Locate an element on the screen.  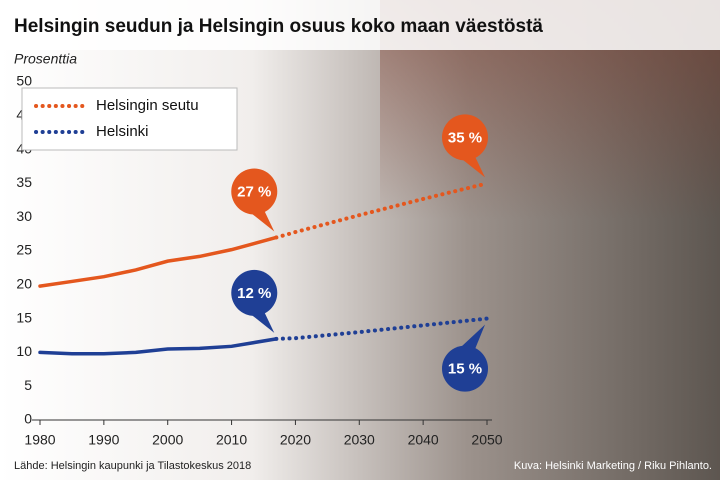
x-tick-label: 1990 is located at coordinates (103, 440).